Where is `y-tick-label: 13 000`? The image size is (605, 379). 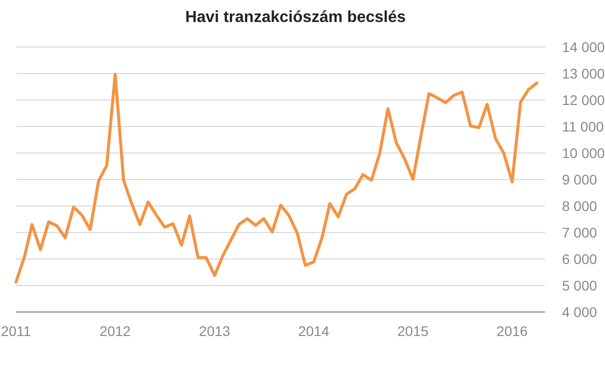
y-tick-label: 13 000 is located at coordinates (583, 74).